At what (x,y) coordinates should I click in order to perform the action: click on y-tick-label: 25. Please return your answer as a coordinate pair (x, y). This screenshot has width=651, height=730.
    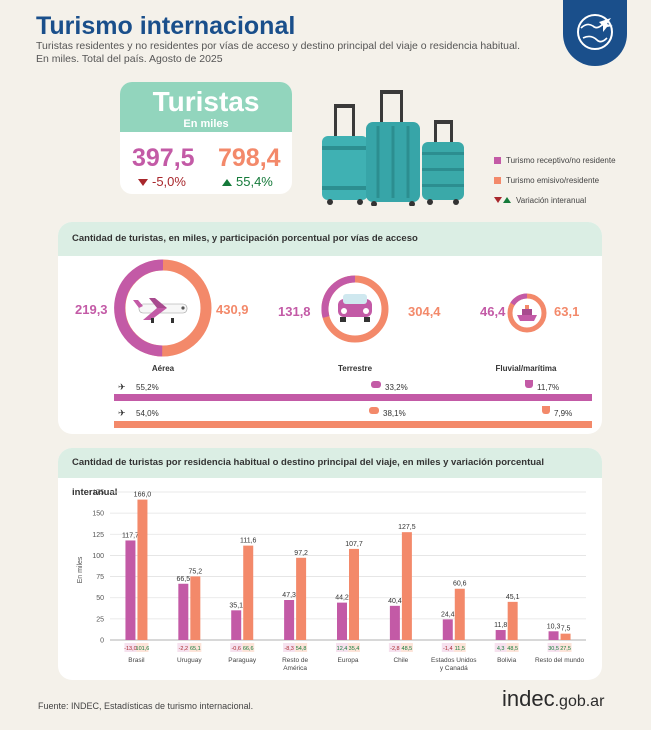
    Looking at the image, I should click on (100, 619).